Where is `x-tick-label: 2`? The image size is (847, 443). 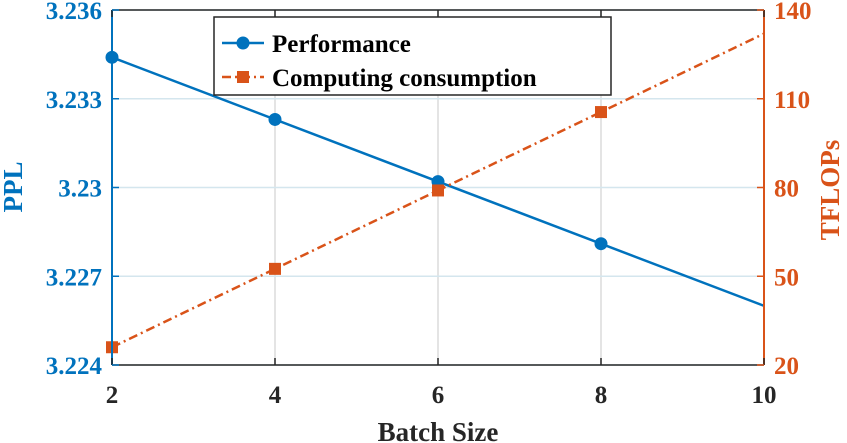 x-tick-label: 2 is located at coordinates (112, 395).